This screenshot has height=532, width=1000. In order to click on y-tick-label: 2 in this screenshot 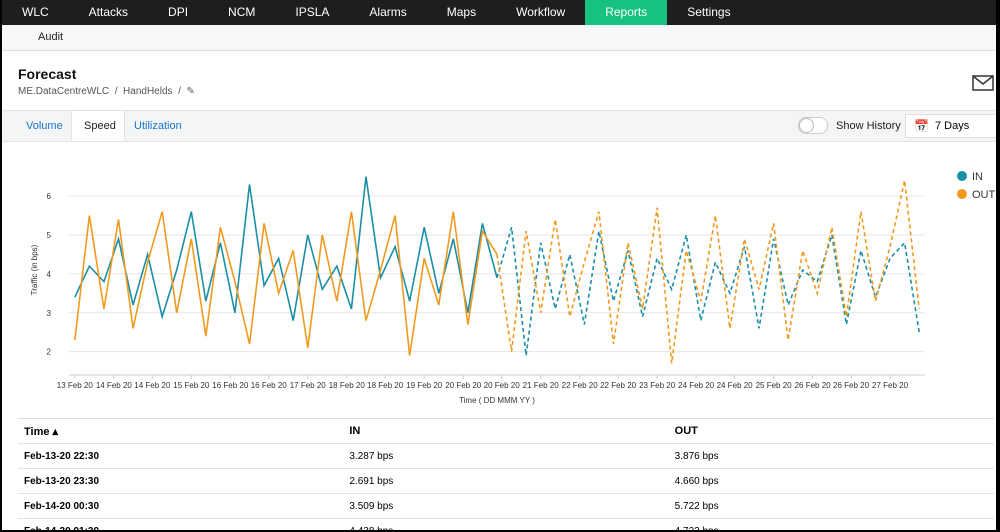, I will do `click(49, 352)`.